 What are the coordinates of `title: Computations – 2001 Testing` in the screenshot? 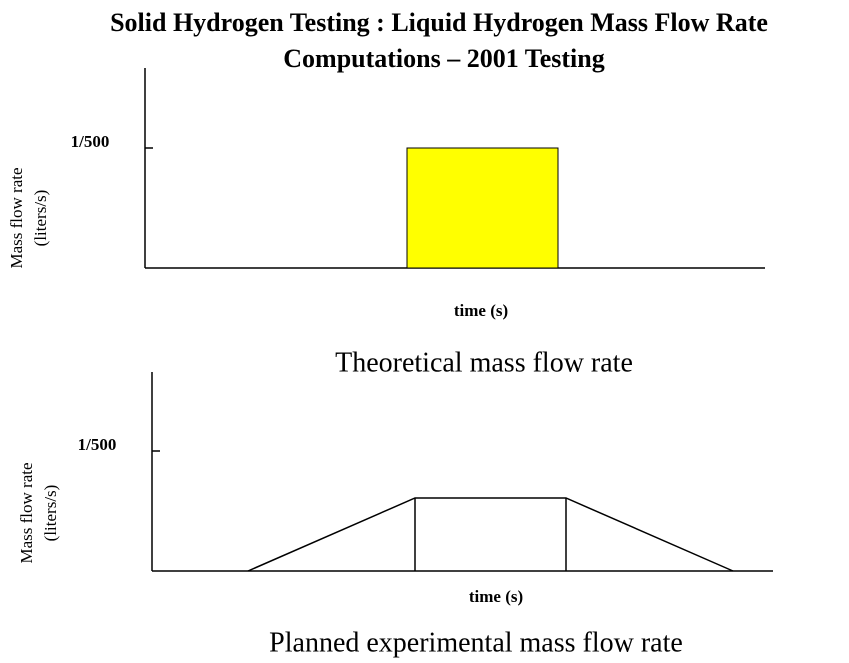 It's located at (443, 58).